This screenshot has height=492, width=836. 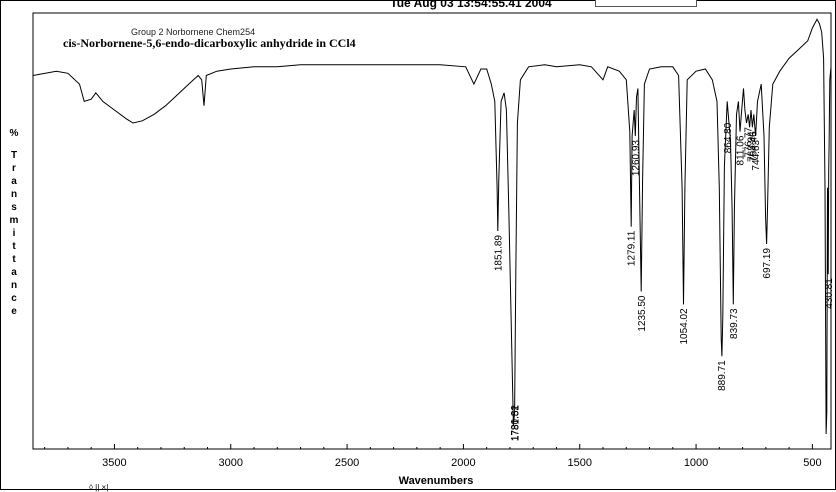 I want to click on y-axis-label-letter: T, so click(x=14, y=155).